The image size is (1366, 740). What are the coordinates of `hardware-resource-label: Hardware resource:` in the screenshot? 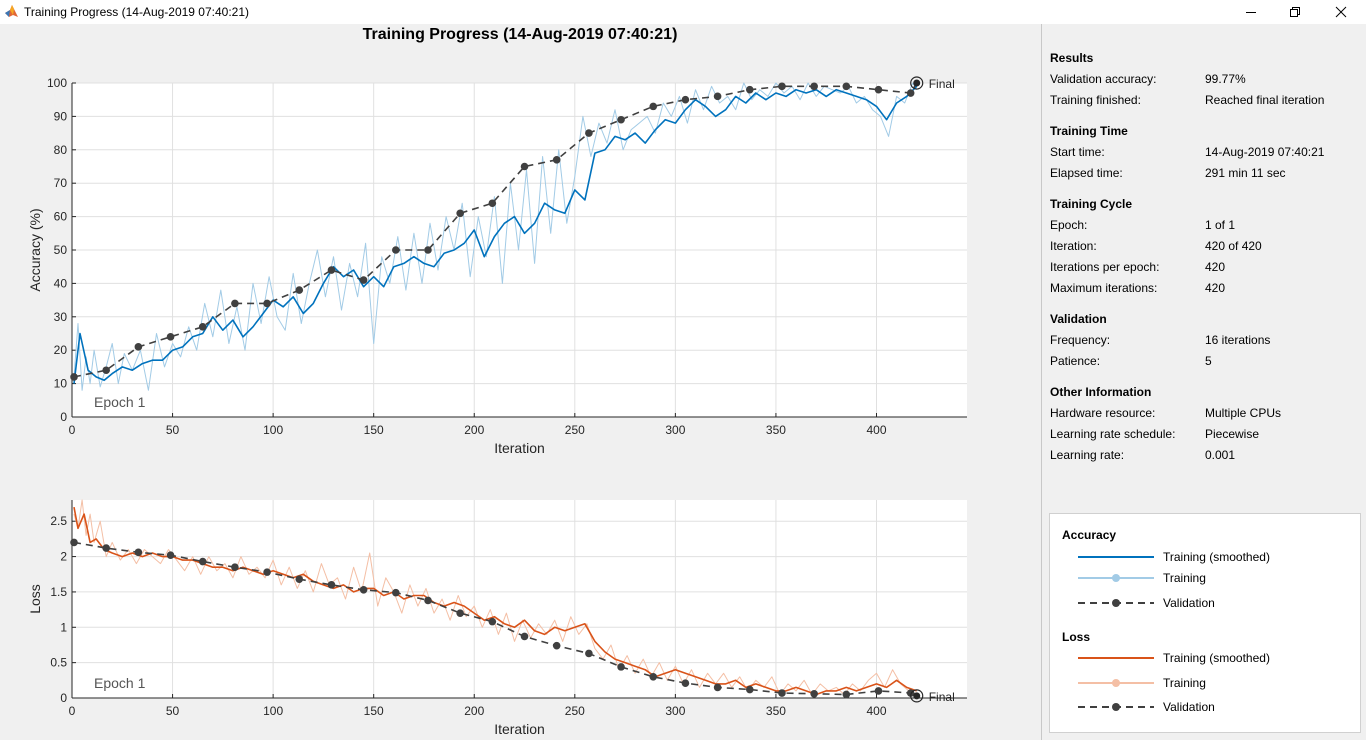 It's located at (1103, 413).